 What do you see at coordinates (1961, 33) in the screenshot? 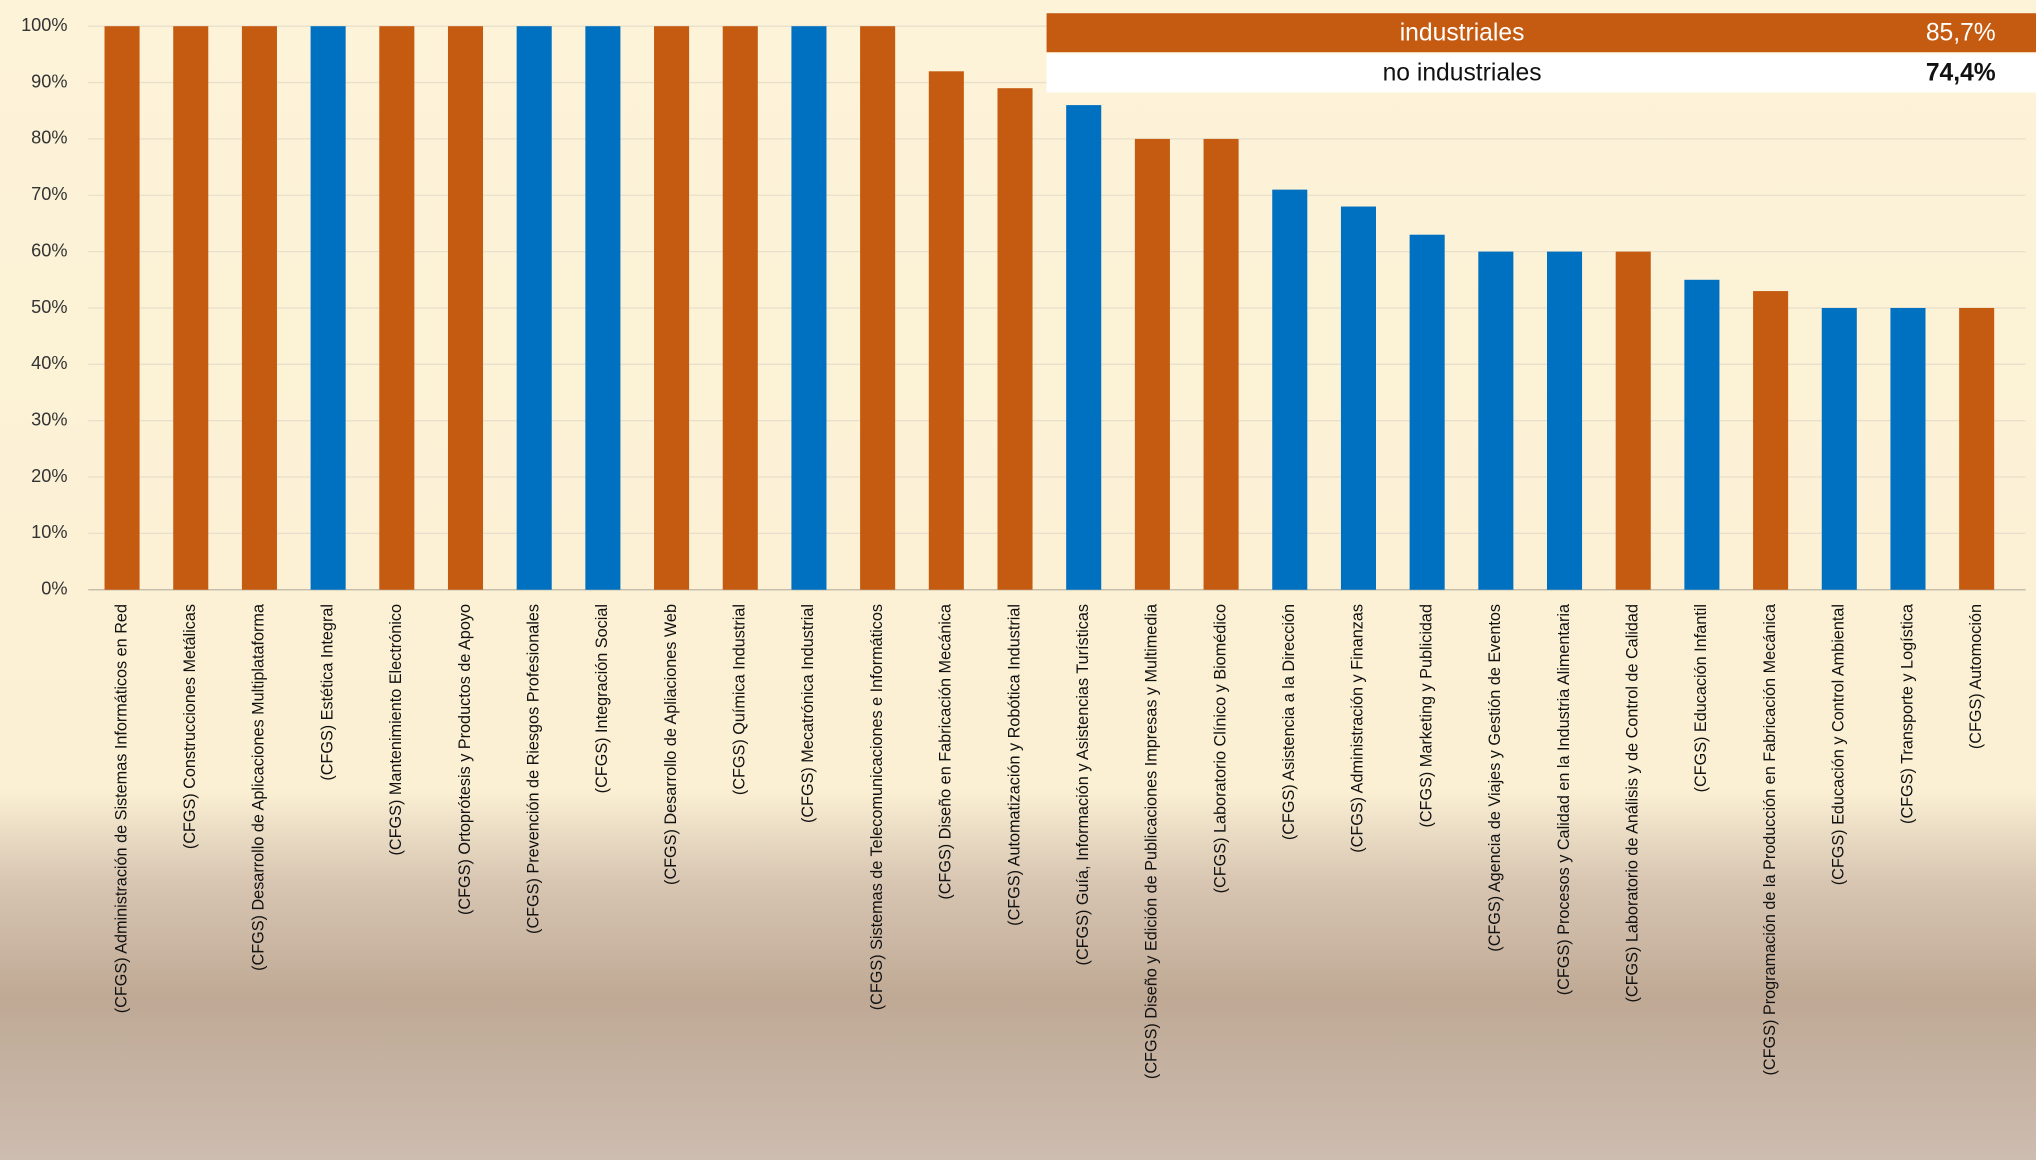
I see `table-cell: 85,7%` at bounding box center [1961, 33].